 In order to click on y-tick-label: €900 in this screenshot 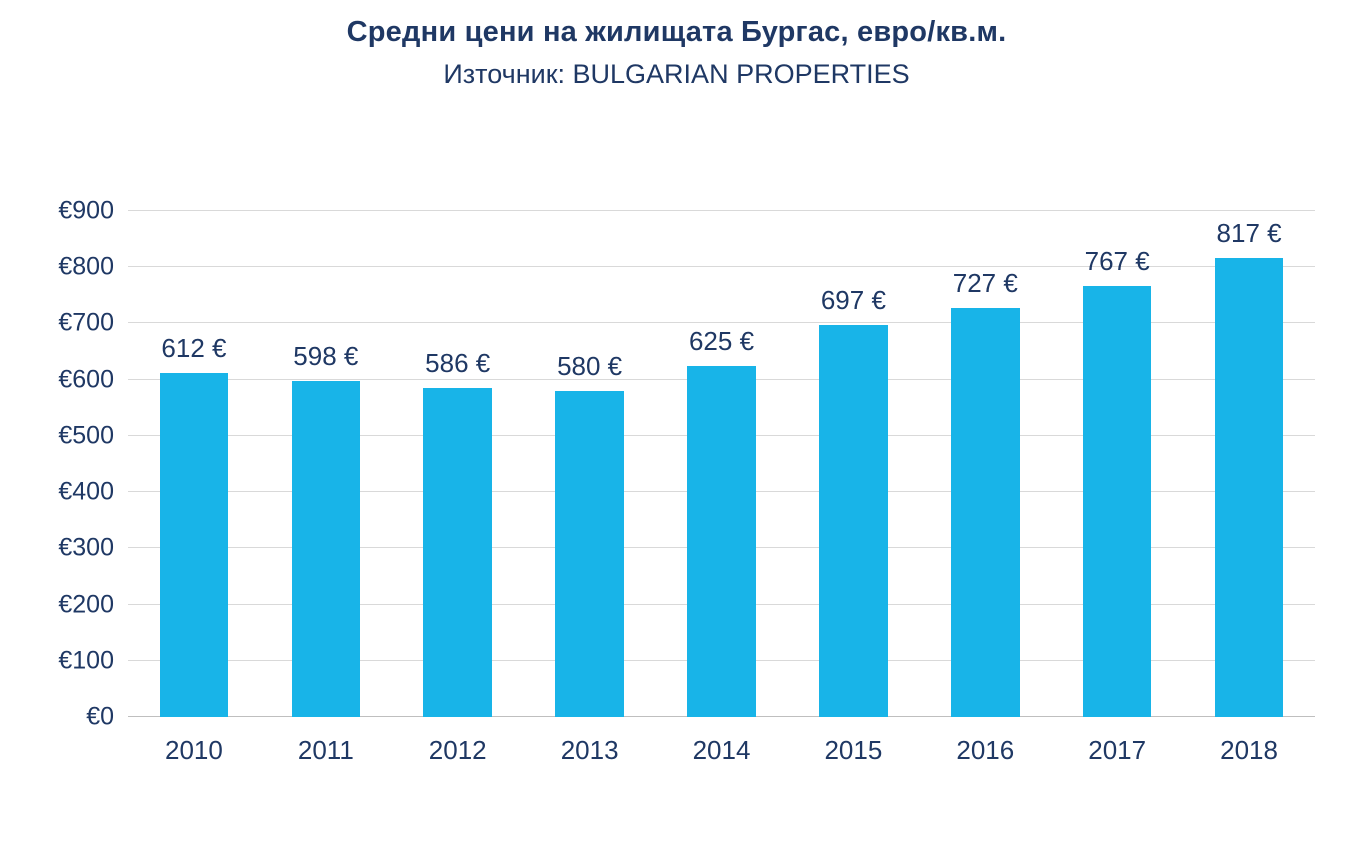, I will do `click(86, 210)`.